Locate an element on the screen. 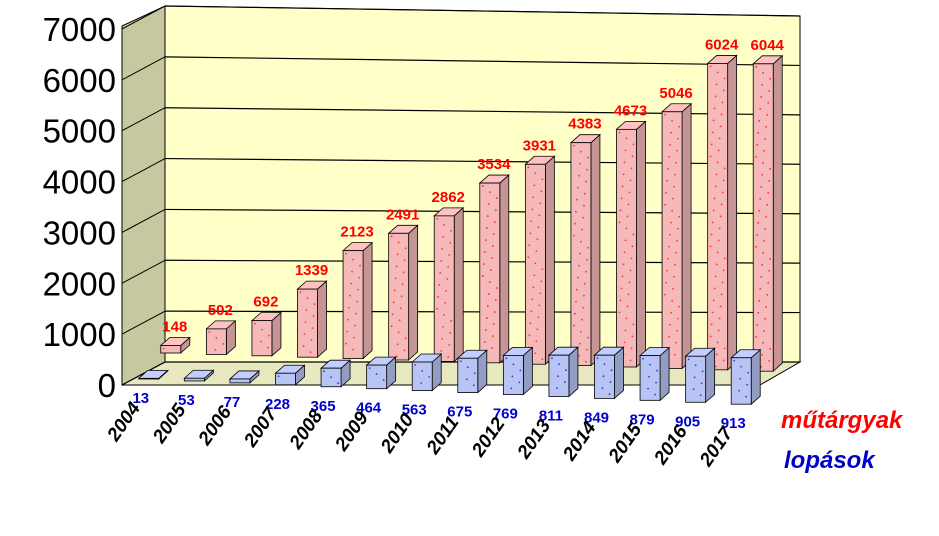  front-value-label: 464 is located at coordinates (369, 408).